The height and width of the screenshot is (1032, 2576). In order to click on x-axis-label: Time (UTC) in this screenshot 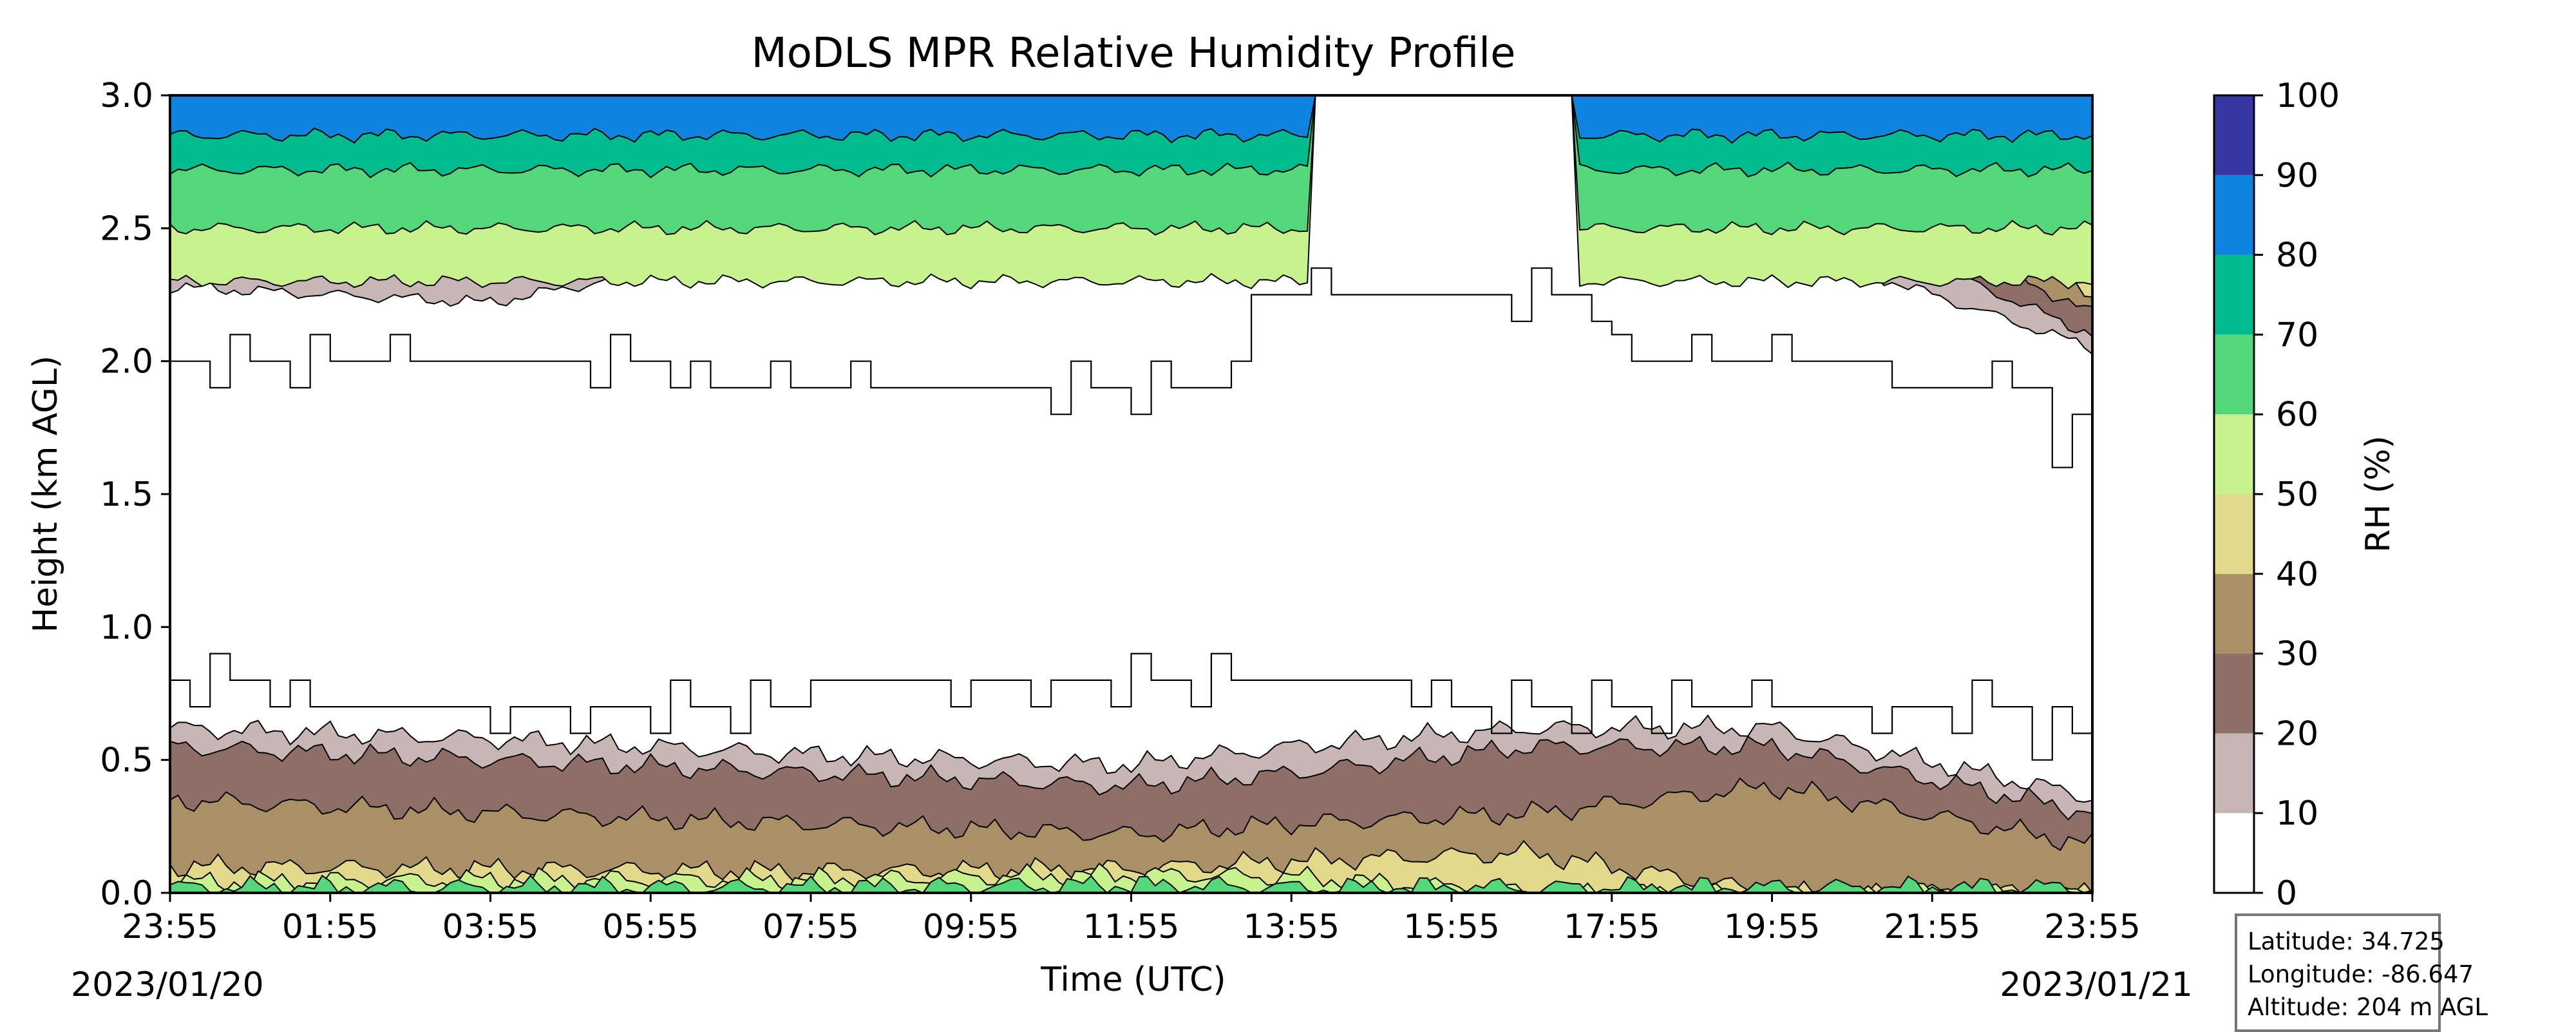, I will do `click(1133, 980)`.